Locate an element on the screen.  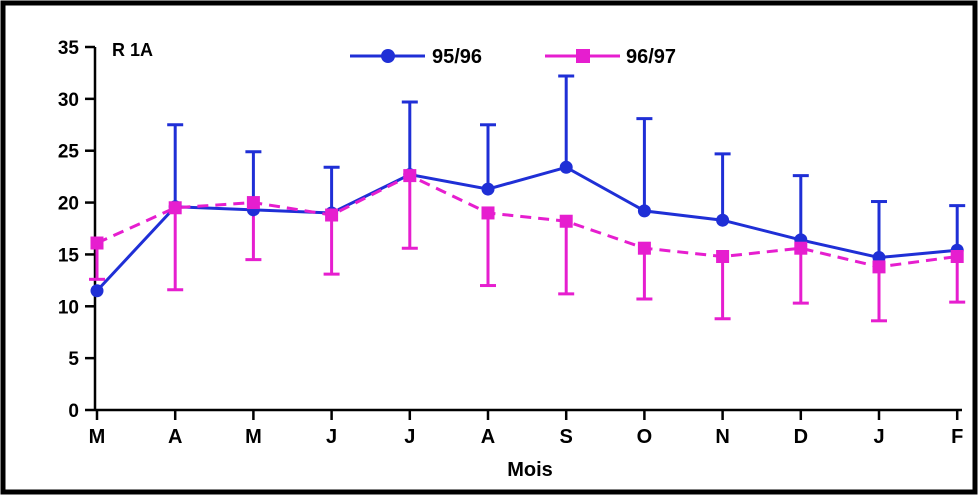
y-tick-label: 30 is located at coordinates (68, 100).